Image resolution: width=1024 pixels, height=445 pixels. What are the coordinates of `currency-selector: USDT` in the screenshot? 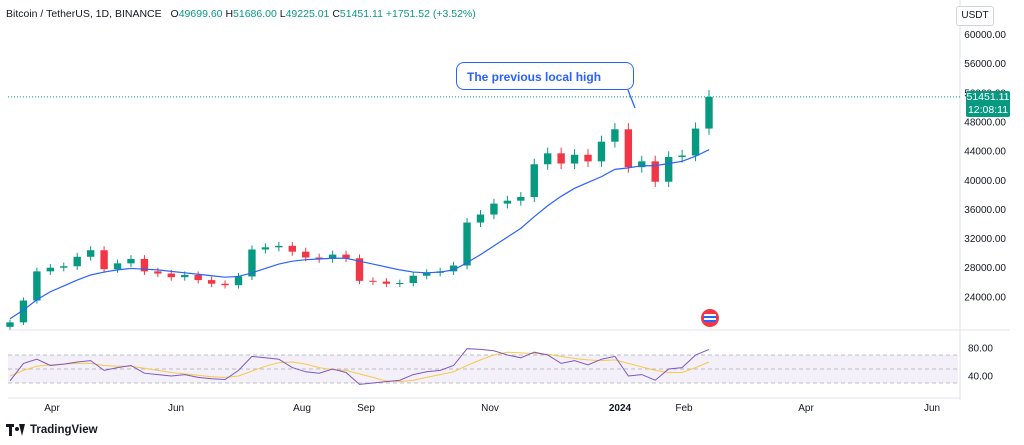 It's located at (975, 16).